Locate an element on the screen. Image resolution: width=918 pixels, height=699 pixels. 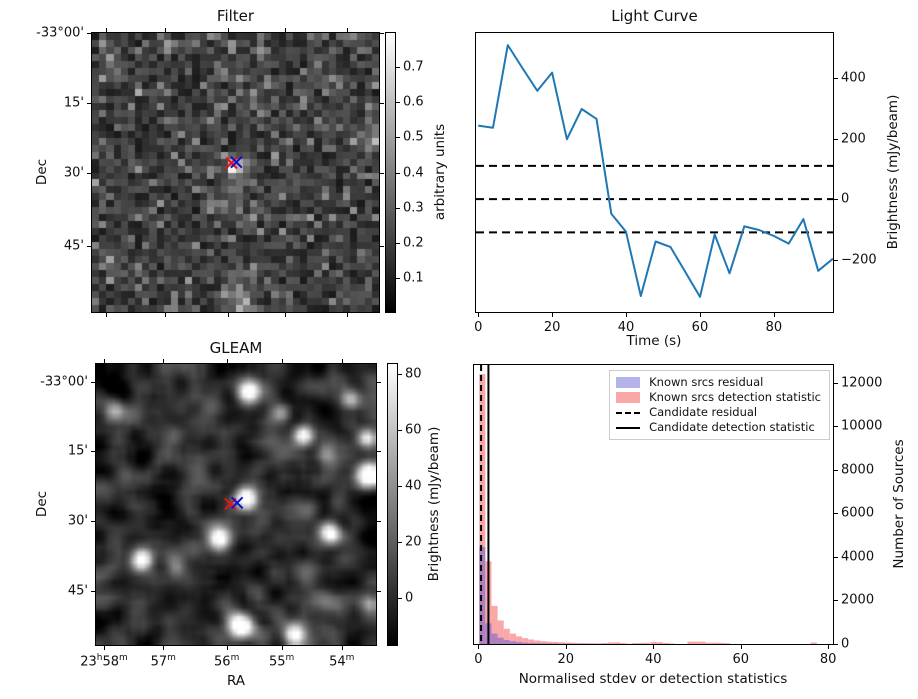
filter-colorbar-tick-label: 0.7 is located at coordinates (413, 67).